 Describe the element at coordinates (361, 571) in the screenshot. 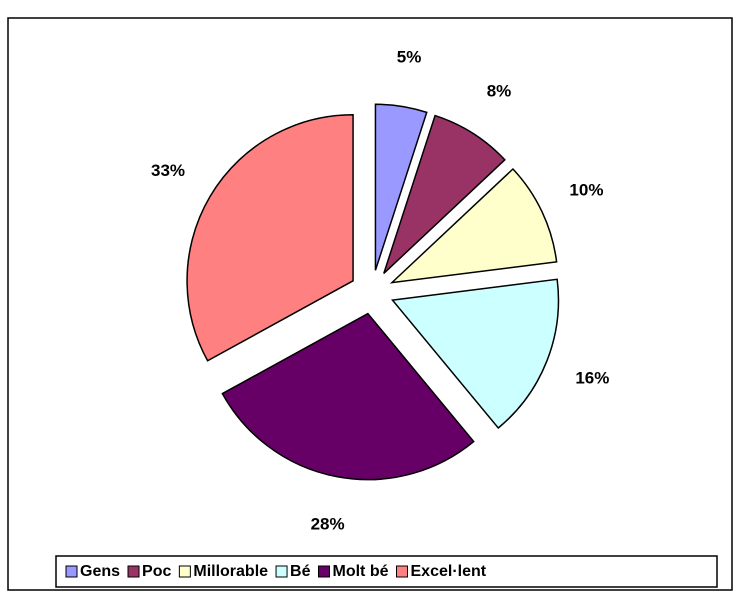

I see `legend-label: Molt bé` at that location.